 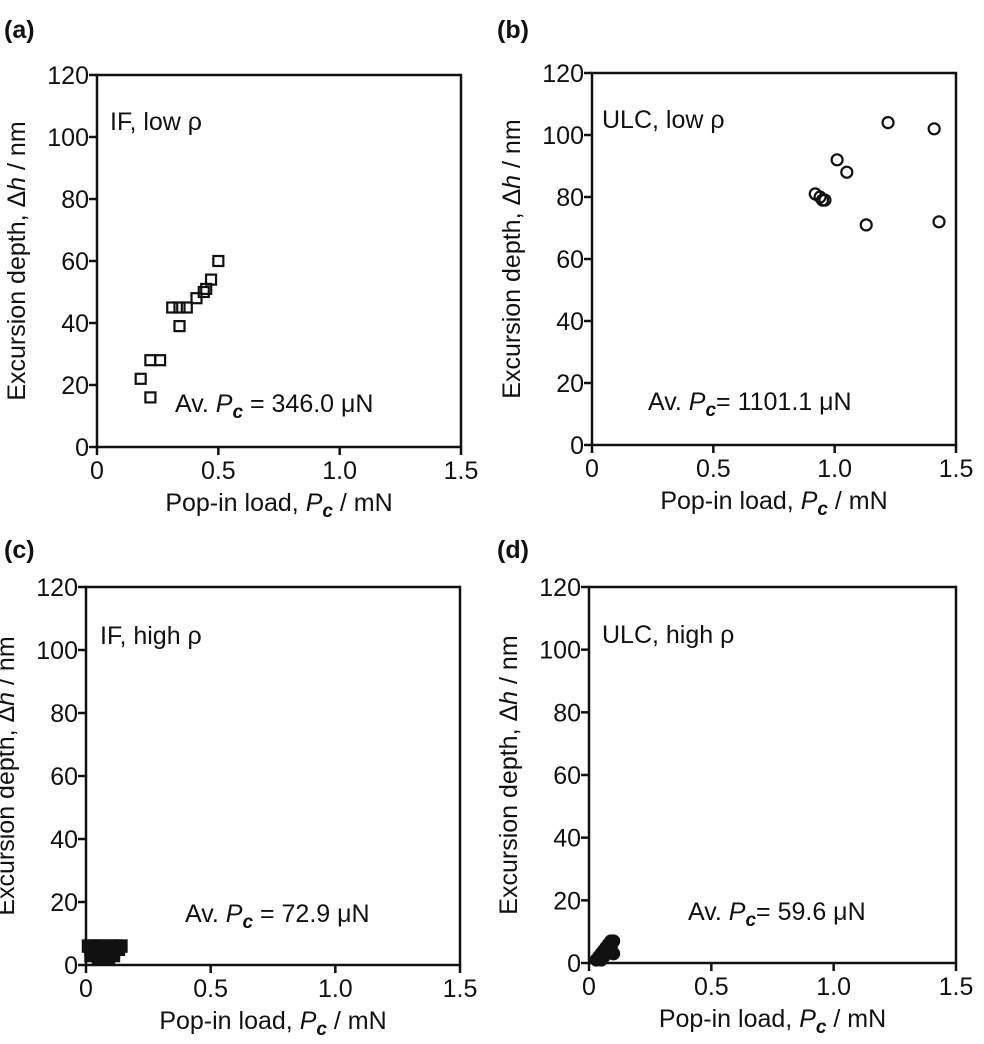 I want to click on panel-label: (c), so click(x=19, y=550).